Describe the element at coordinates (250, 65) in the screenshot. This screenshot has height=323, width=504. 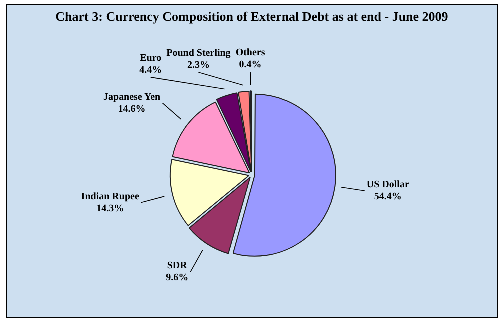
I see `data-label: 0.4%` at that location.